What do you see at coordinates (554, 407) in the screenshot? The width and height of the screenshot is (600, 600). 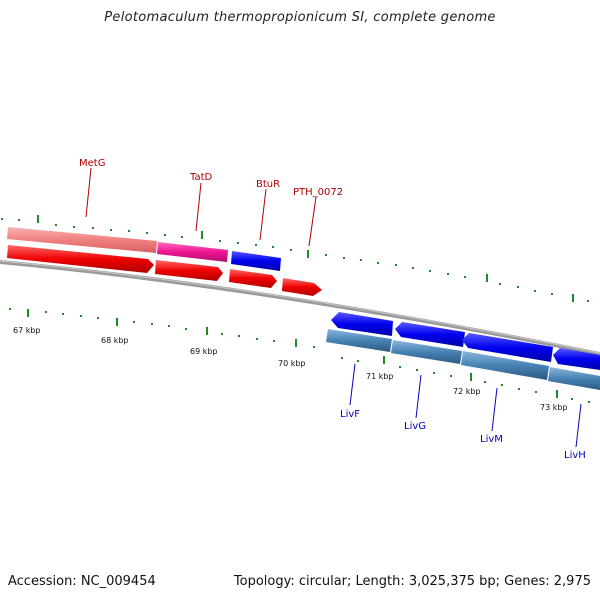 I see `tick-label-73: 73 kbp` at bounding box center [554, 407].